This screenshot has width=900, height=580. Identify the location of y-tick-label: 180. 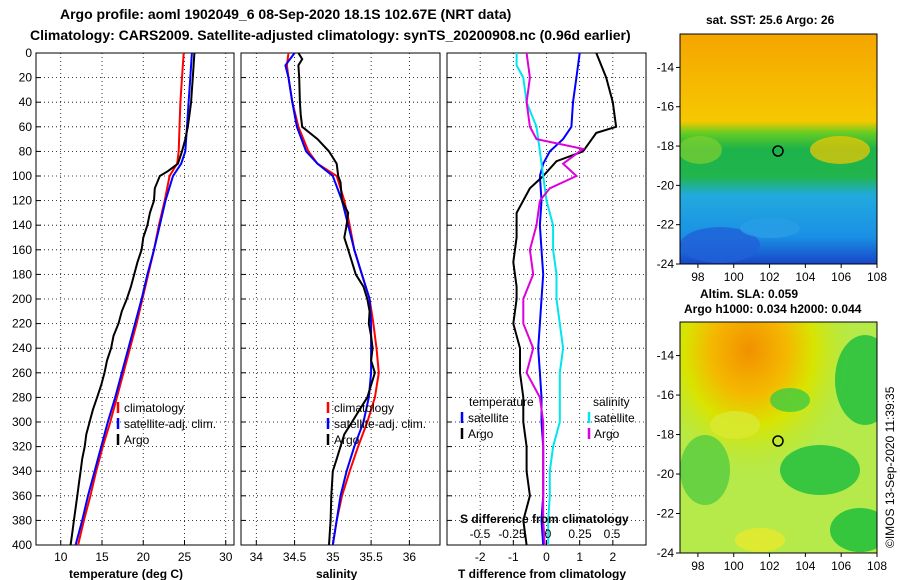
(22, 274).